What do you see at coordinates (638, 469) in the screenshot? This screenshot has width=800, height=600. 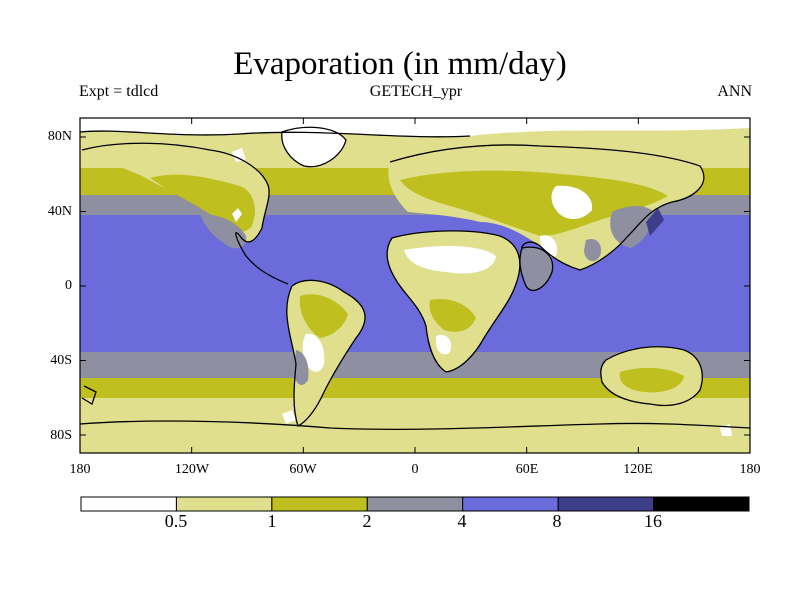 I see `lon-label-120e: 120E` at bounding box center [638, 469].